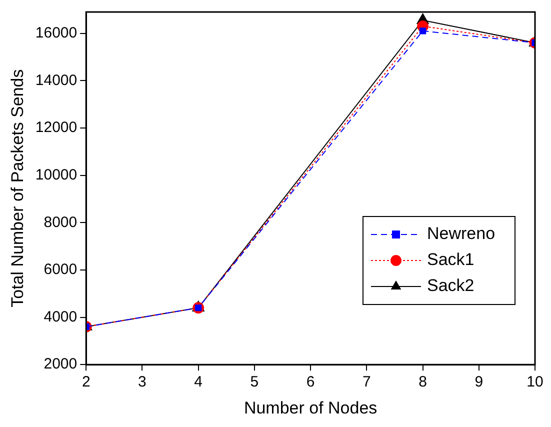 The height and width of the screenshot is (427, 551). Describe the element at coordinates (56, 33) in the screenshot. I see `y-tick-label: 16000` at that location.